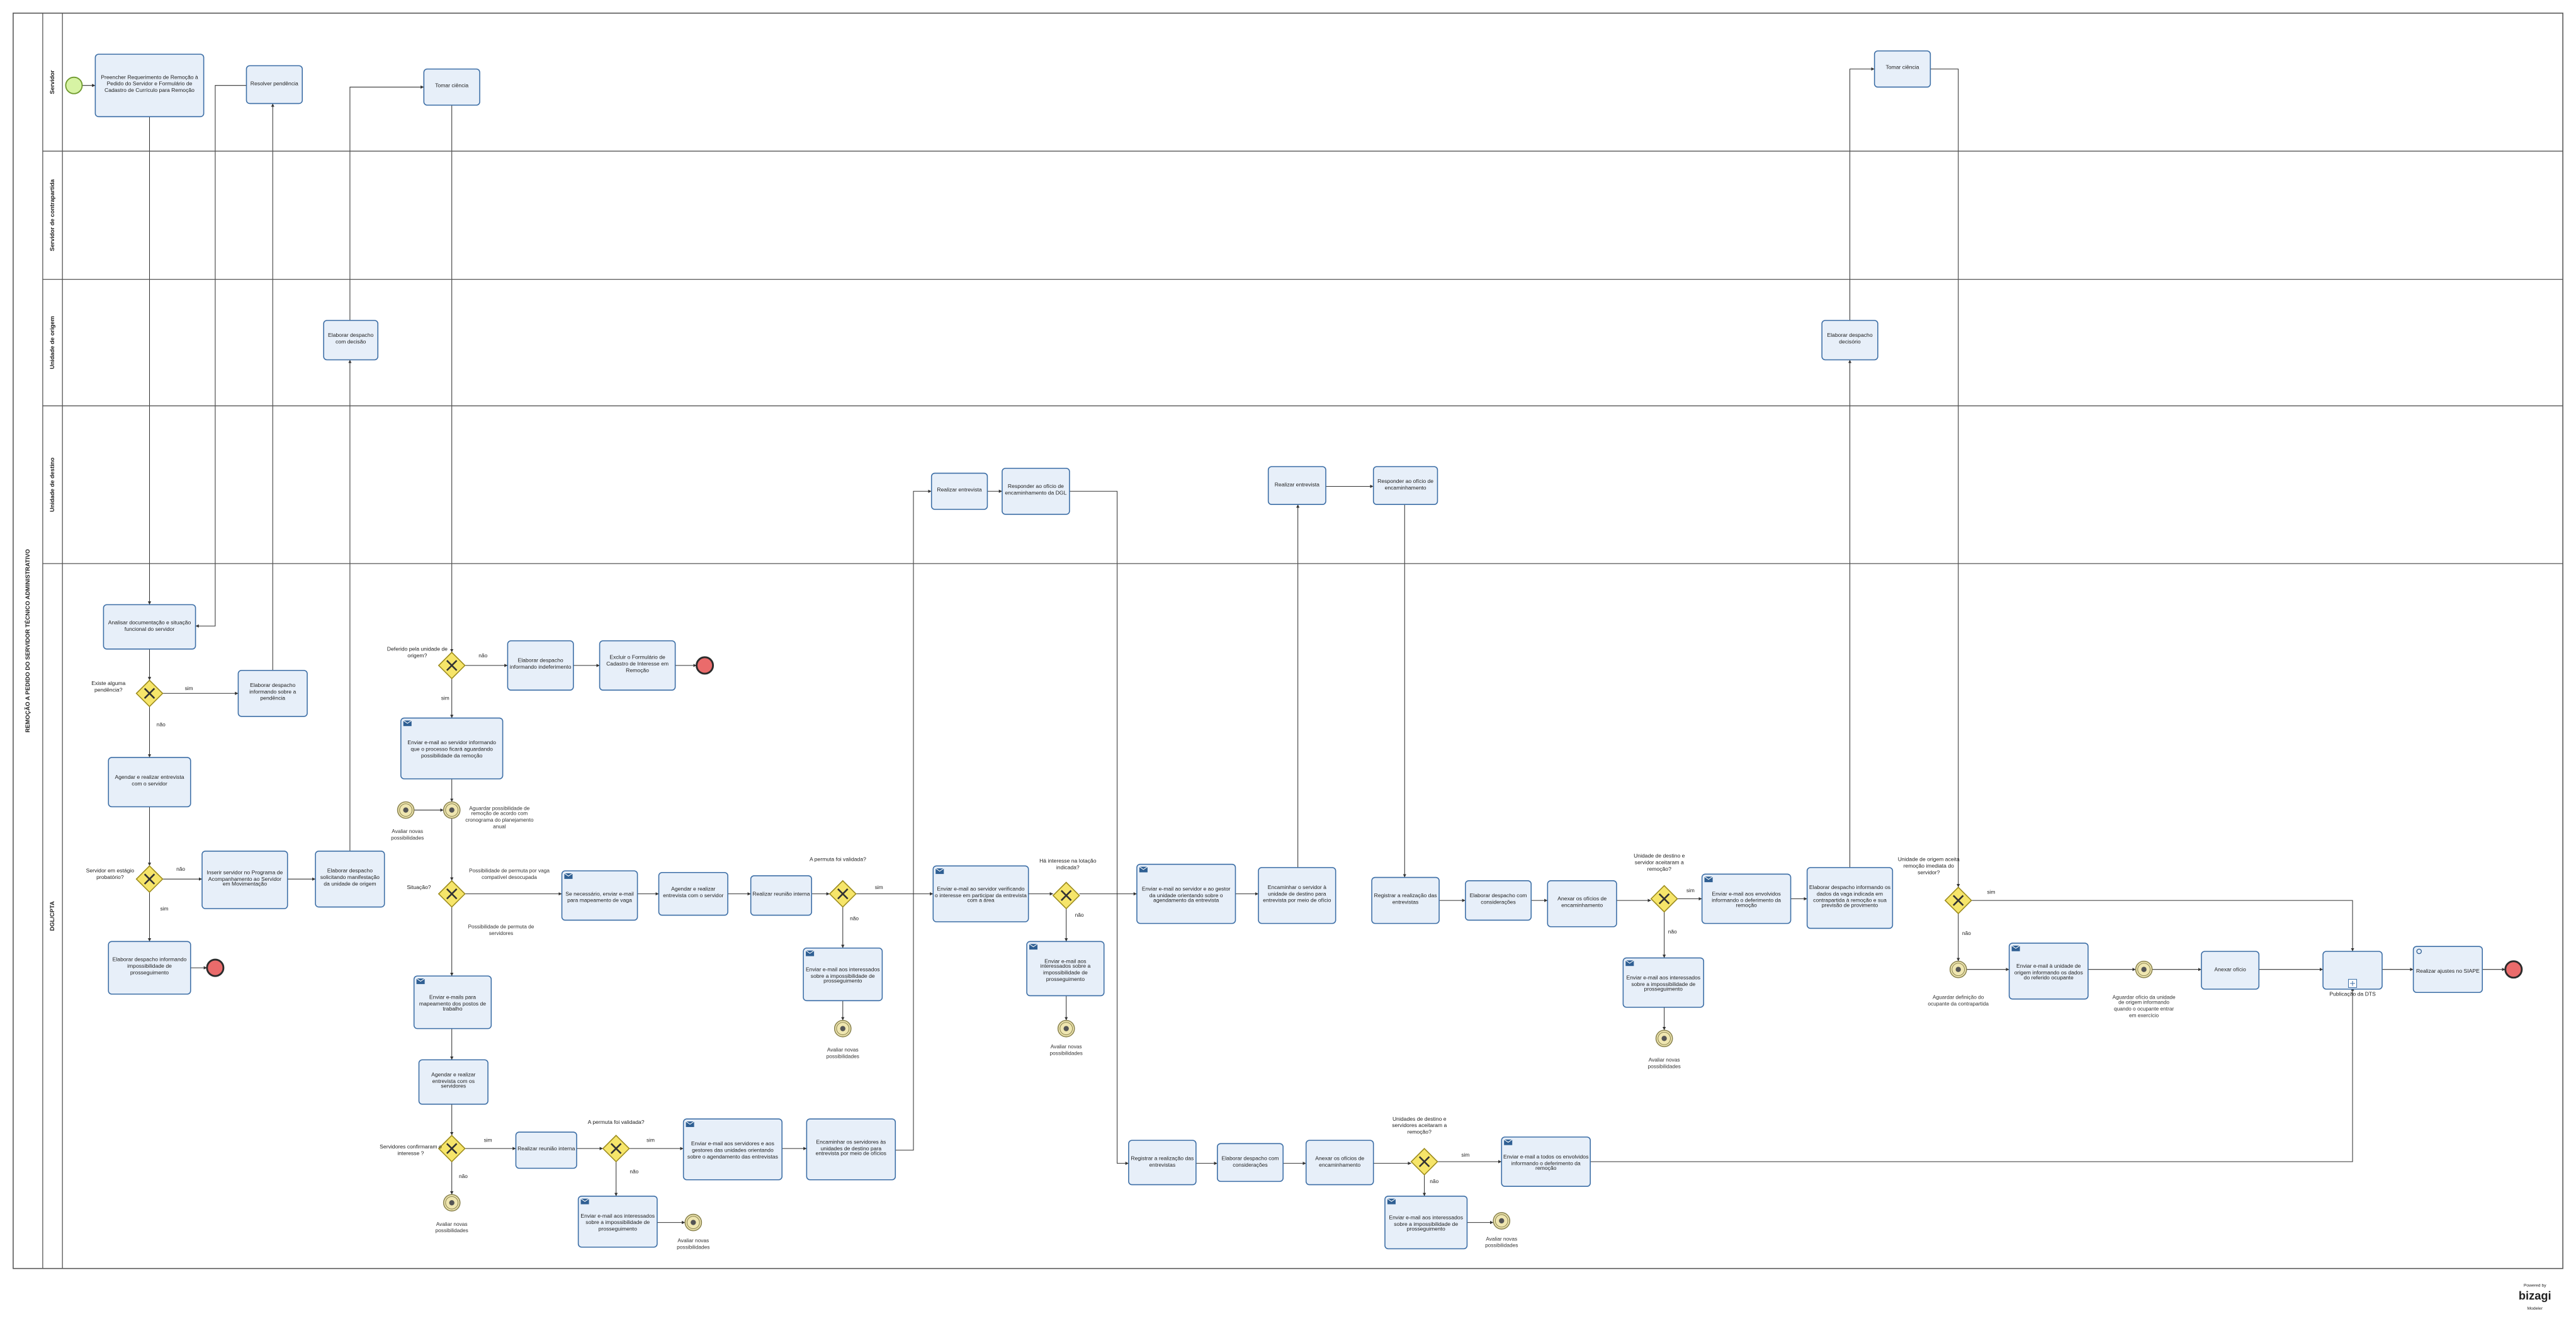  I want to click on task-label-box: Elaborar despacho decisório, so click(1850, 339).